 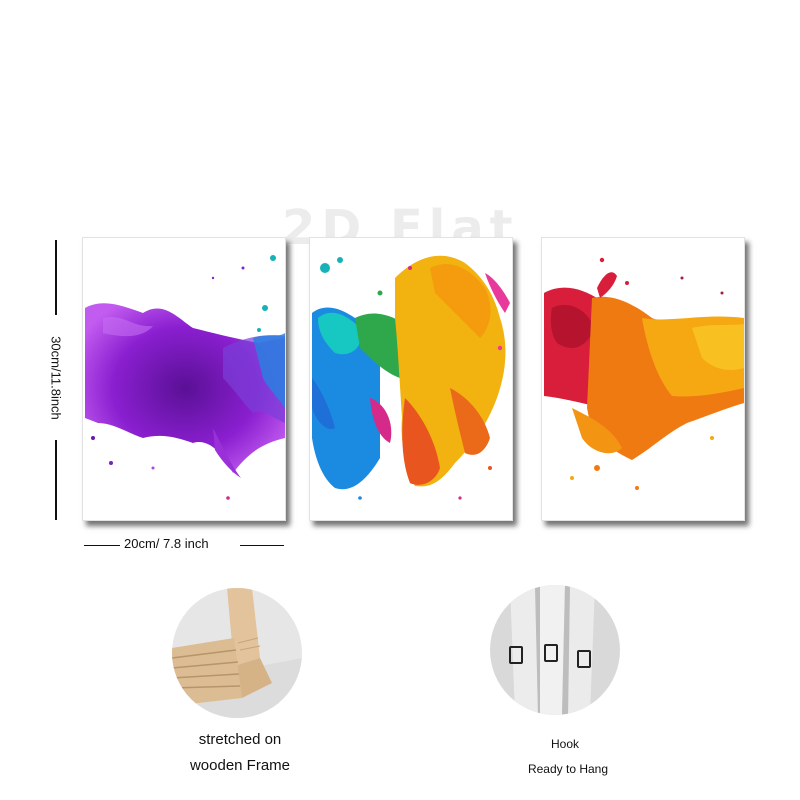 What do you see at coordinates (240, 739) in the screenshot?
I see `frame-caption-line-1: stretched on` at bounding box center [240, 739].